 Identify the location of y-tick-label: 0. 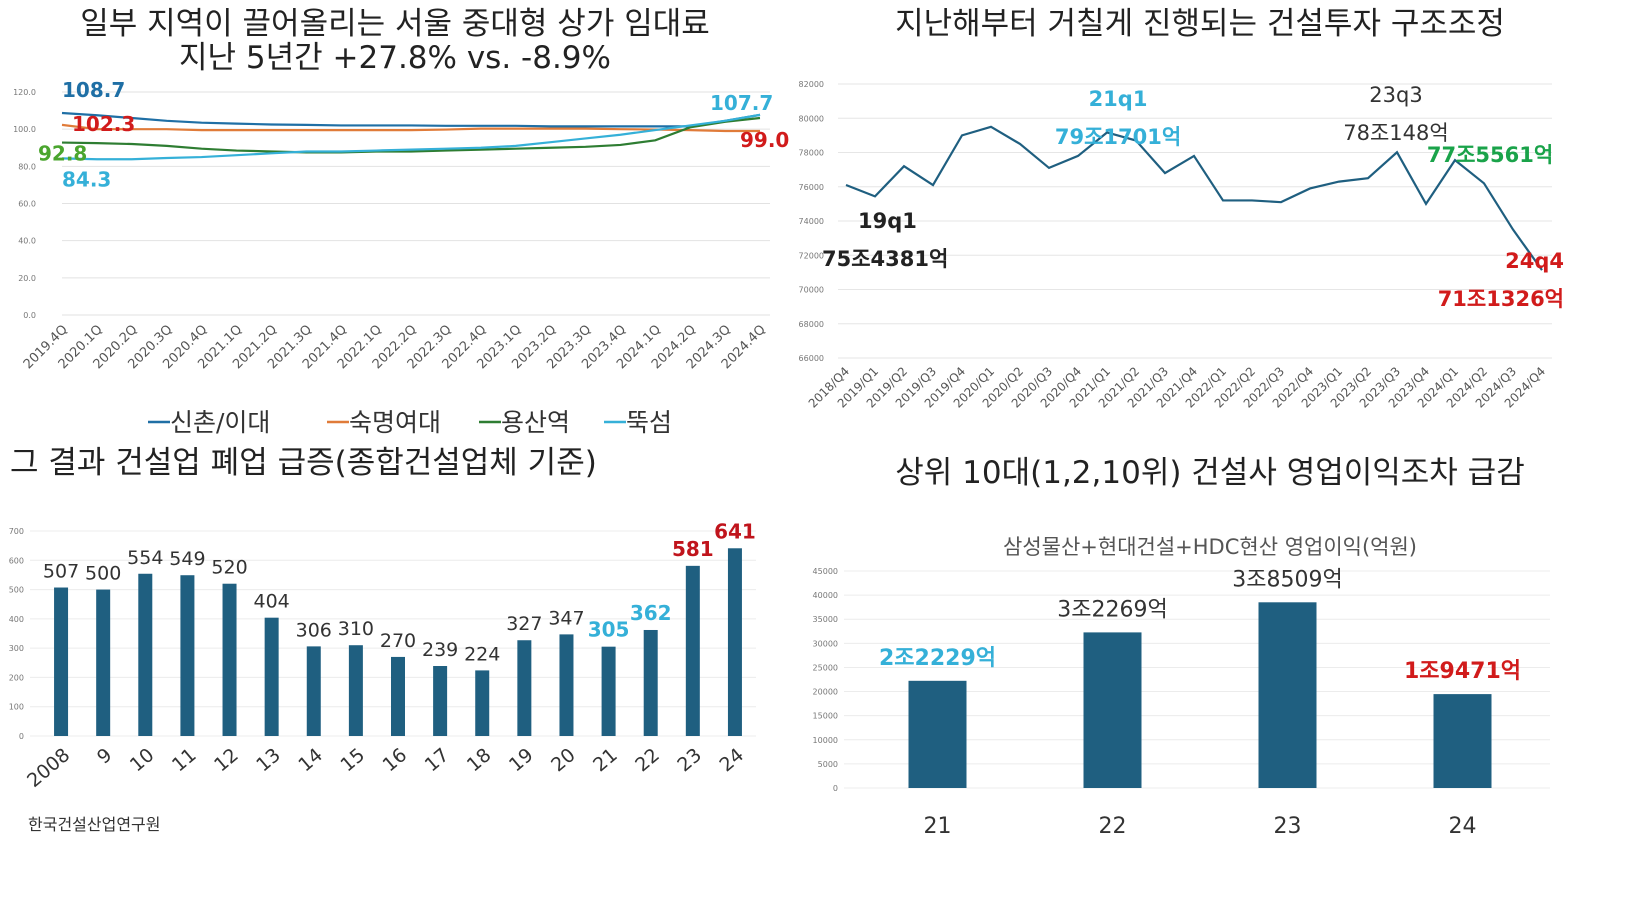
(21, 736).